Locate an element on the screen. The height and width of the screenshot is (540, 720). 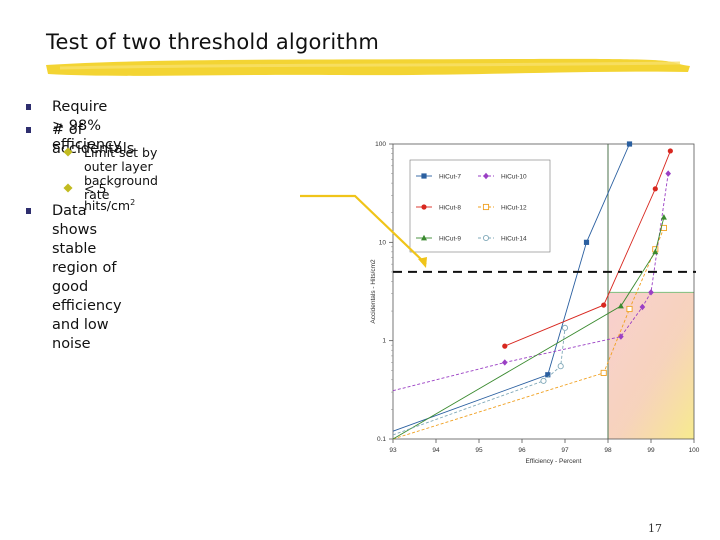
bullet-text: Require > 98% efficiency is located at coordinates (87, 126).